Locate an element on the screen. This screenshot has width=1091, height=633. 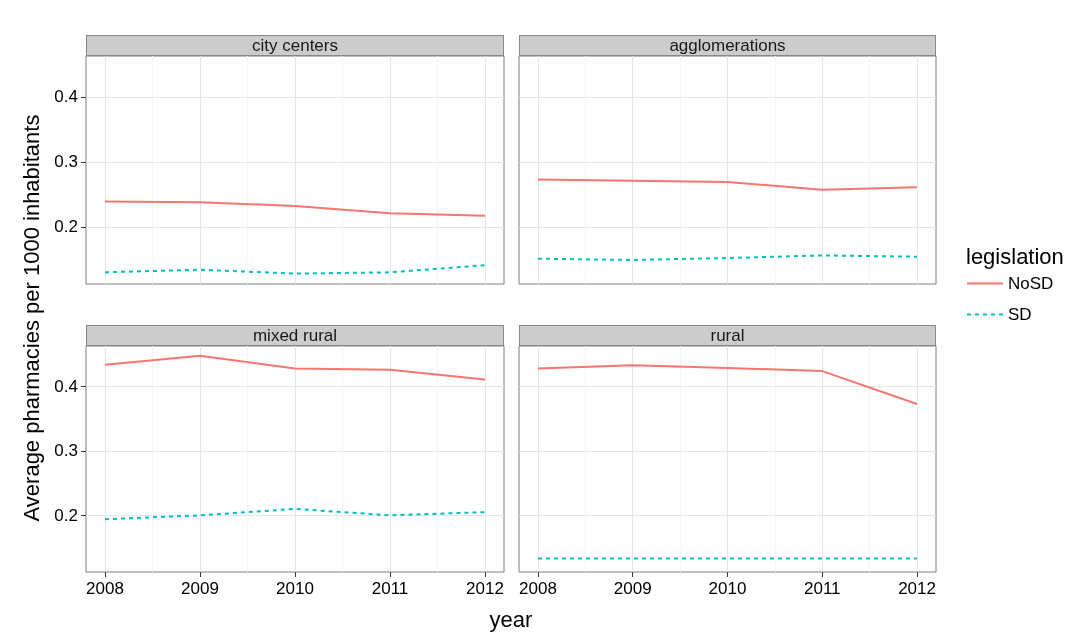
chart-title: rural is located at coordinates (727, 335).